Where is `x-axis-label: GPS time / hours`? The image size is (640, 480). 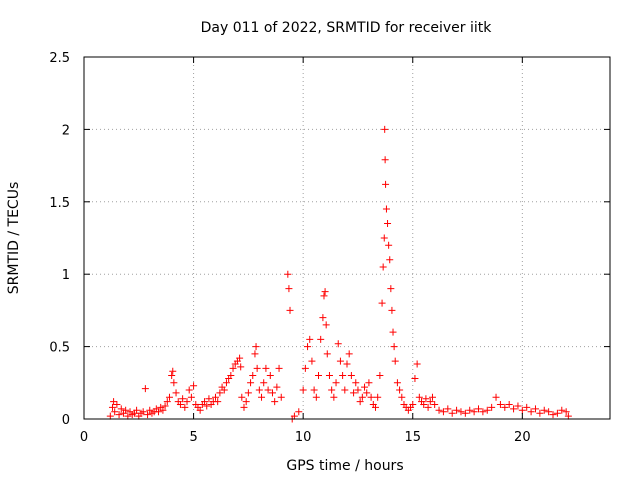 x-axis-label: GPS time / hours is located at coordinates (344, 466).